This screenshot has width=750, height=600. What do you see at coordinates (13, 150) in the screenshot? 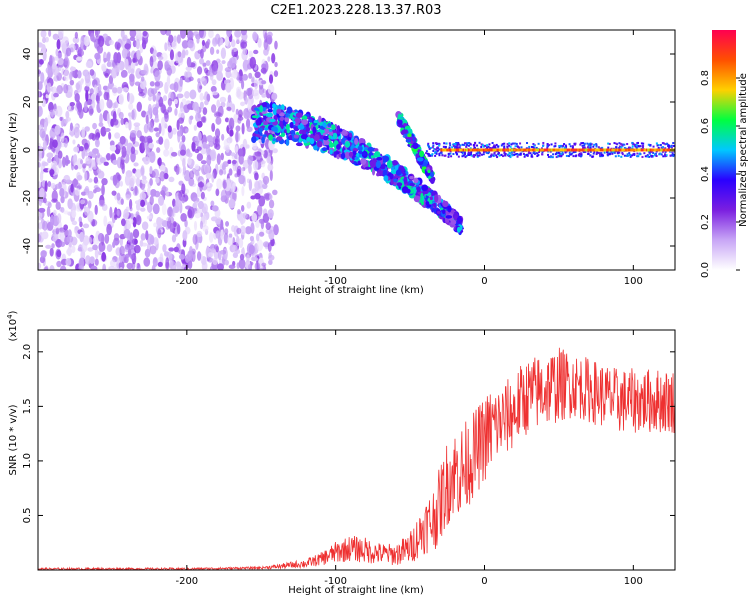
I see `spectrogram-y-label: Frequency (Hz)` at bounding box center [13, 150].